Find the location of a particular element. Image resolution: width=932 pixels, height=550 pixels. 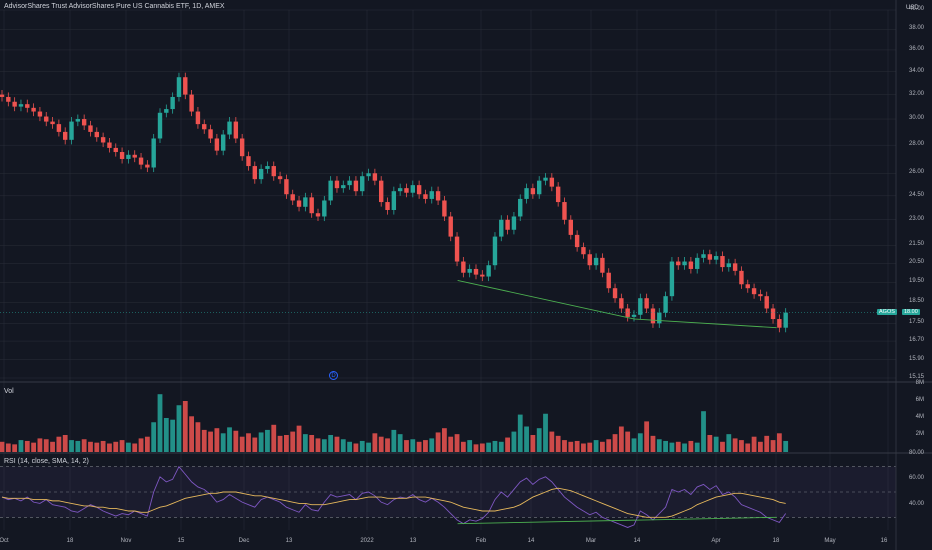

price-tick: 20.50 is located at coordinates (916, 262).